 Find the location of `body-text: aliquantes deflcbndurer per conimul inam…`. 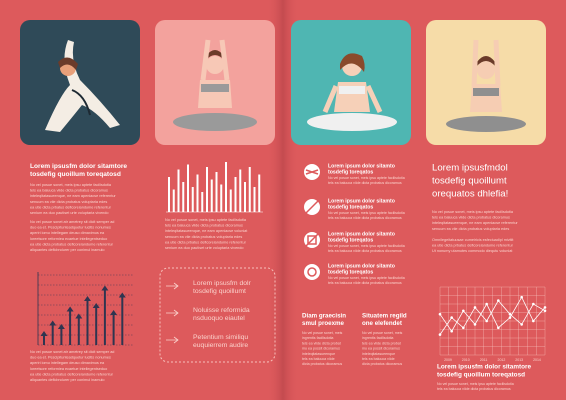

body-text: aliquantes deflcbndurer per conimul inam… is located at coordinates (67, 250).